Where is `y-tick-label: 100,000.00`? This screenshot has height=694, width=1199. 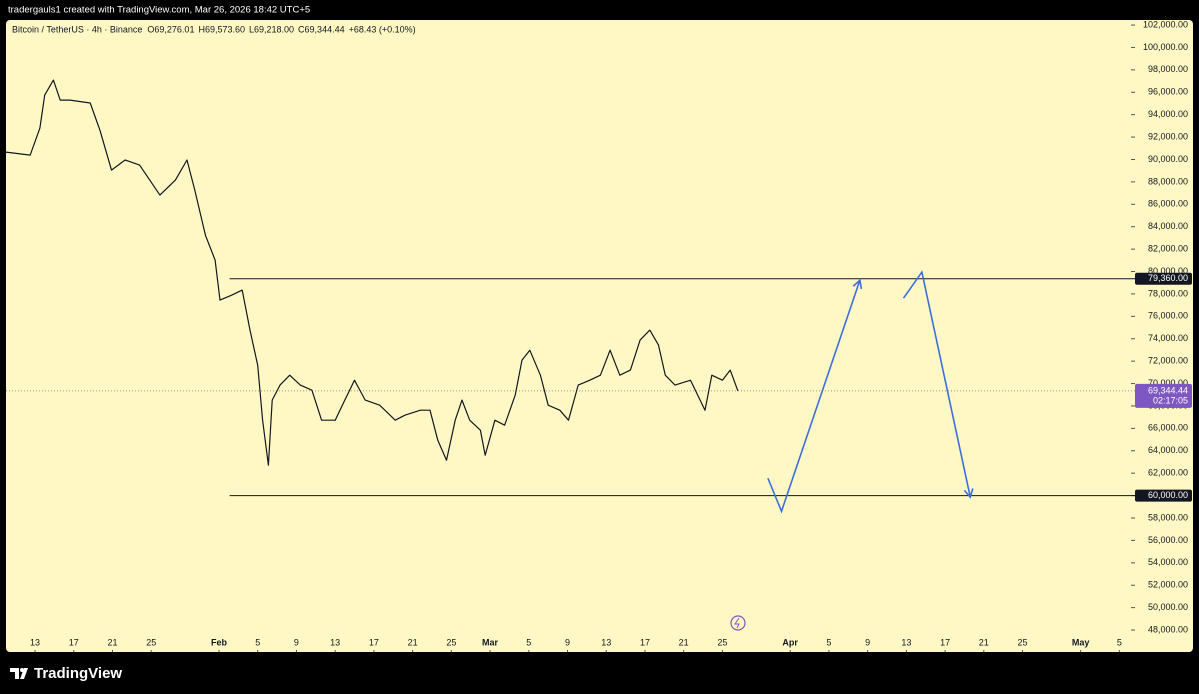
y-tick-label: 100,000.00 is located at coordinates (1165, 47).